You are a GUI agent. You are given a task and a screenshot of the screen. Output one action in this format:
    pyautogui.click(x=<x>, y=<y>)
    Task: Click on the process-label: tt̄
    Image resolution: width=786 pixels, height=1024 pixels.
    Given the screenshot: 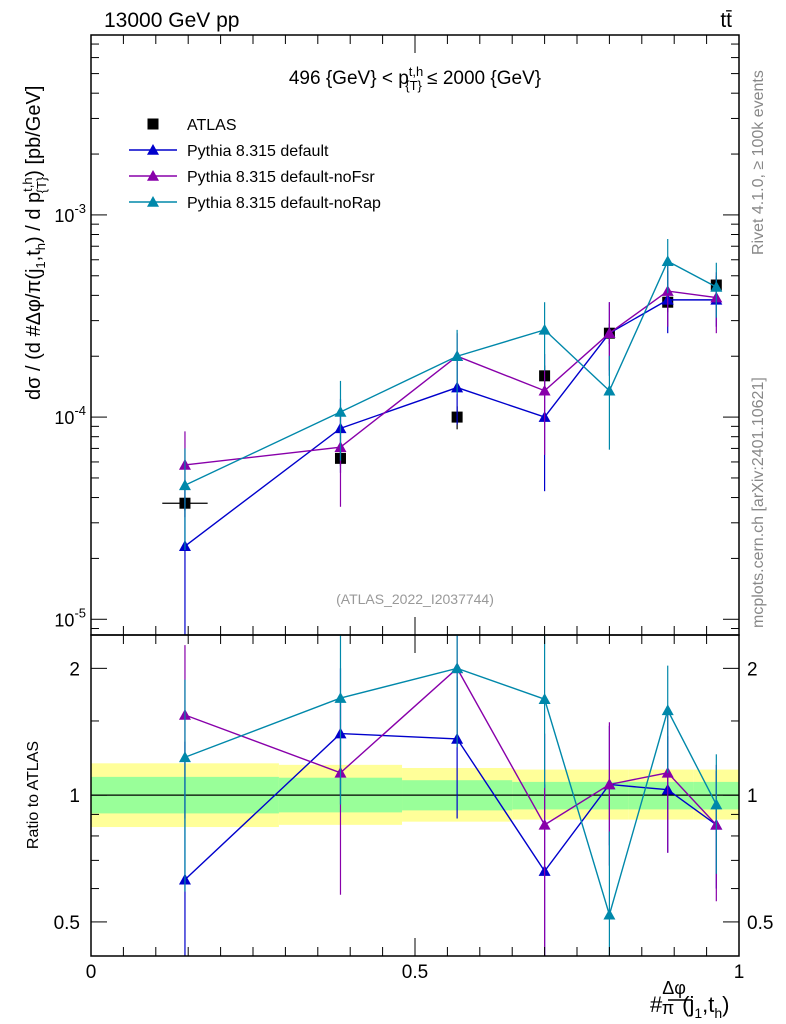 What is the action you would take?
    pyautogui.click(x=726, y=20)
    